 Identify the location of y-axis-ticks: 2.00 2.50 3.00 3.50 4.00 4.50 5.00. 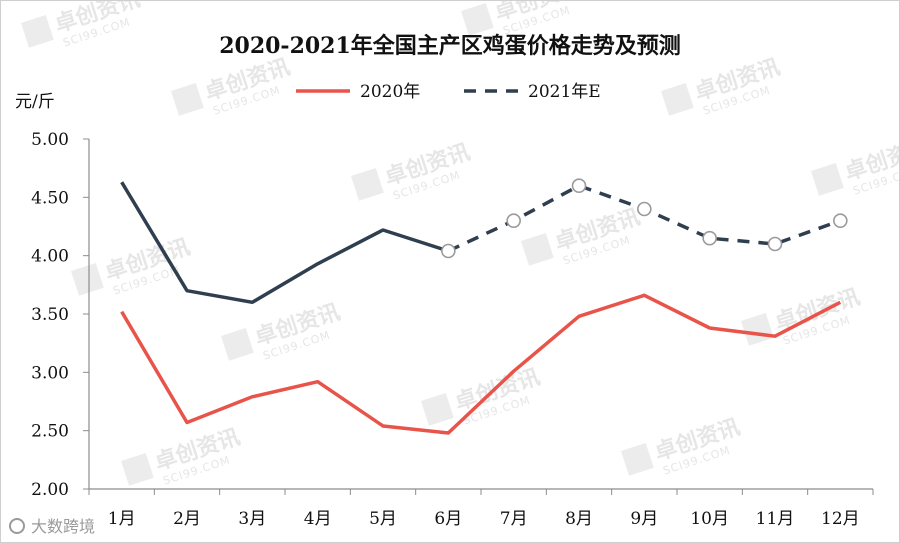
(60, 315).